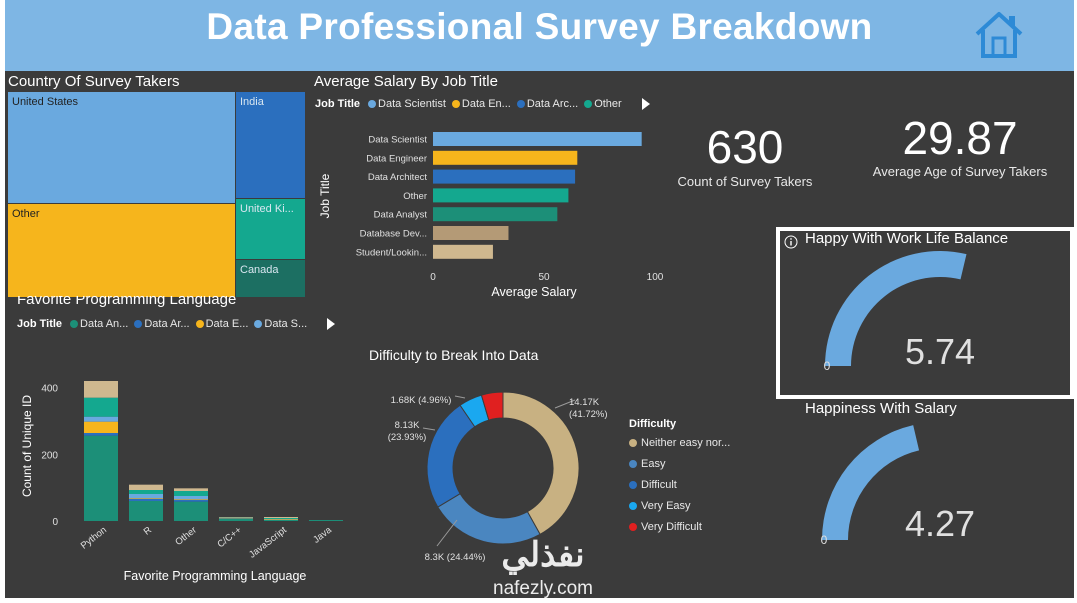 This screenshot has height=603, width=1077. What do you see at coordinates (906, 238) in the screenshot?
I see `work-life-title: Happy With Work Life Balance` at bounding box center [906, 238].